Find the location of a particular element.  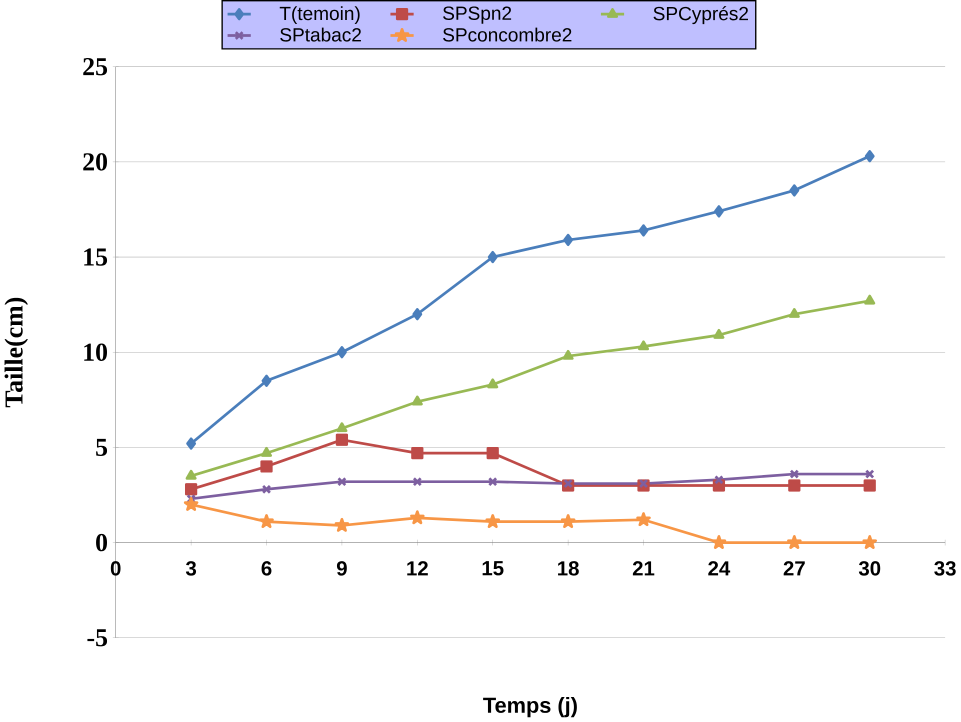

x-tick-label: 15 is located at coordinates (493, 568).